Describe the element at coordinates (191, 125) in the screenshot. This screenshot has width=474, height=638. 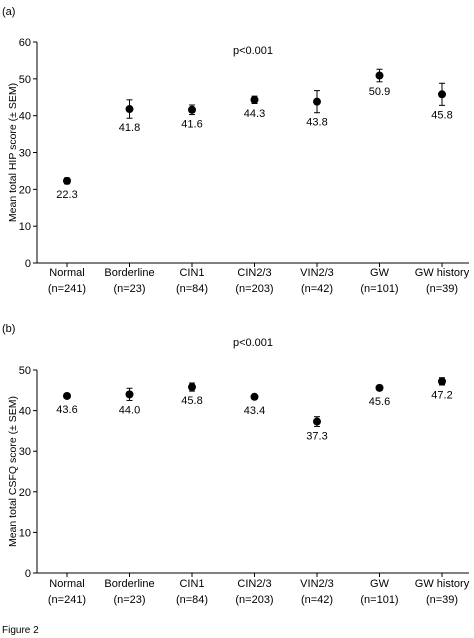
I see `data-label: 41.6` at that location.